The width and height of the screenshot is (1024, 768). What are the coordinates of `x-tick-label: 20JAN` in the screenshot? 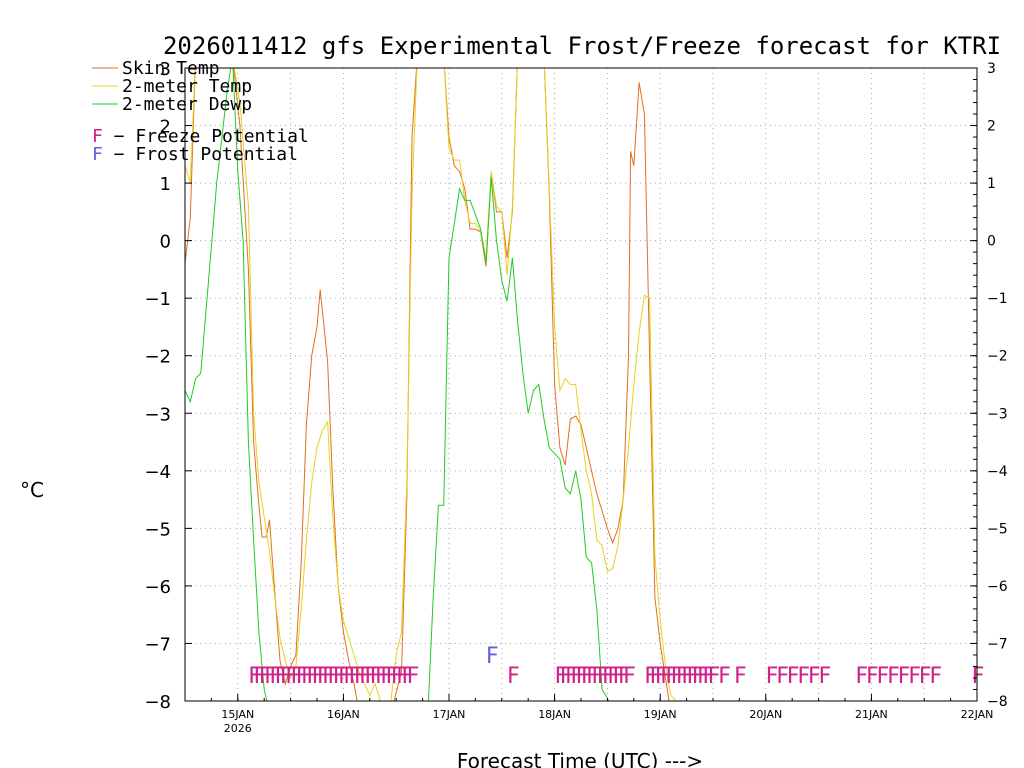 It's located at (765, 714).